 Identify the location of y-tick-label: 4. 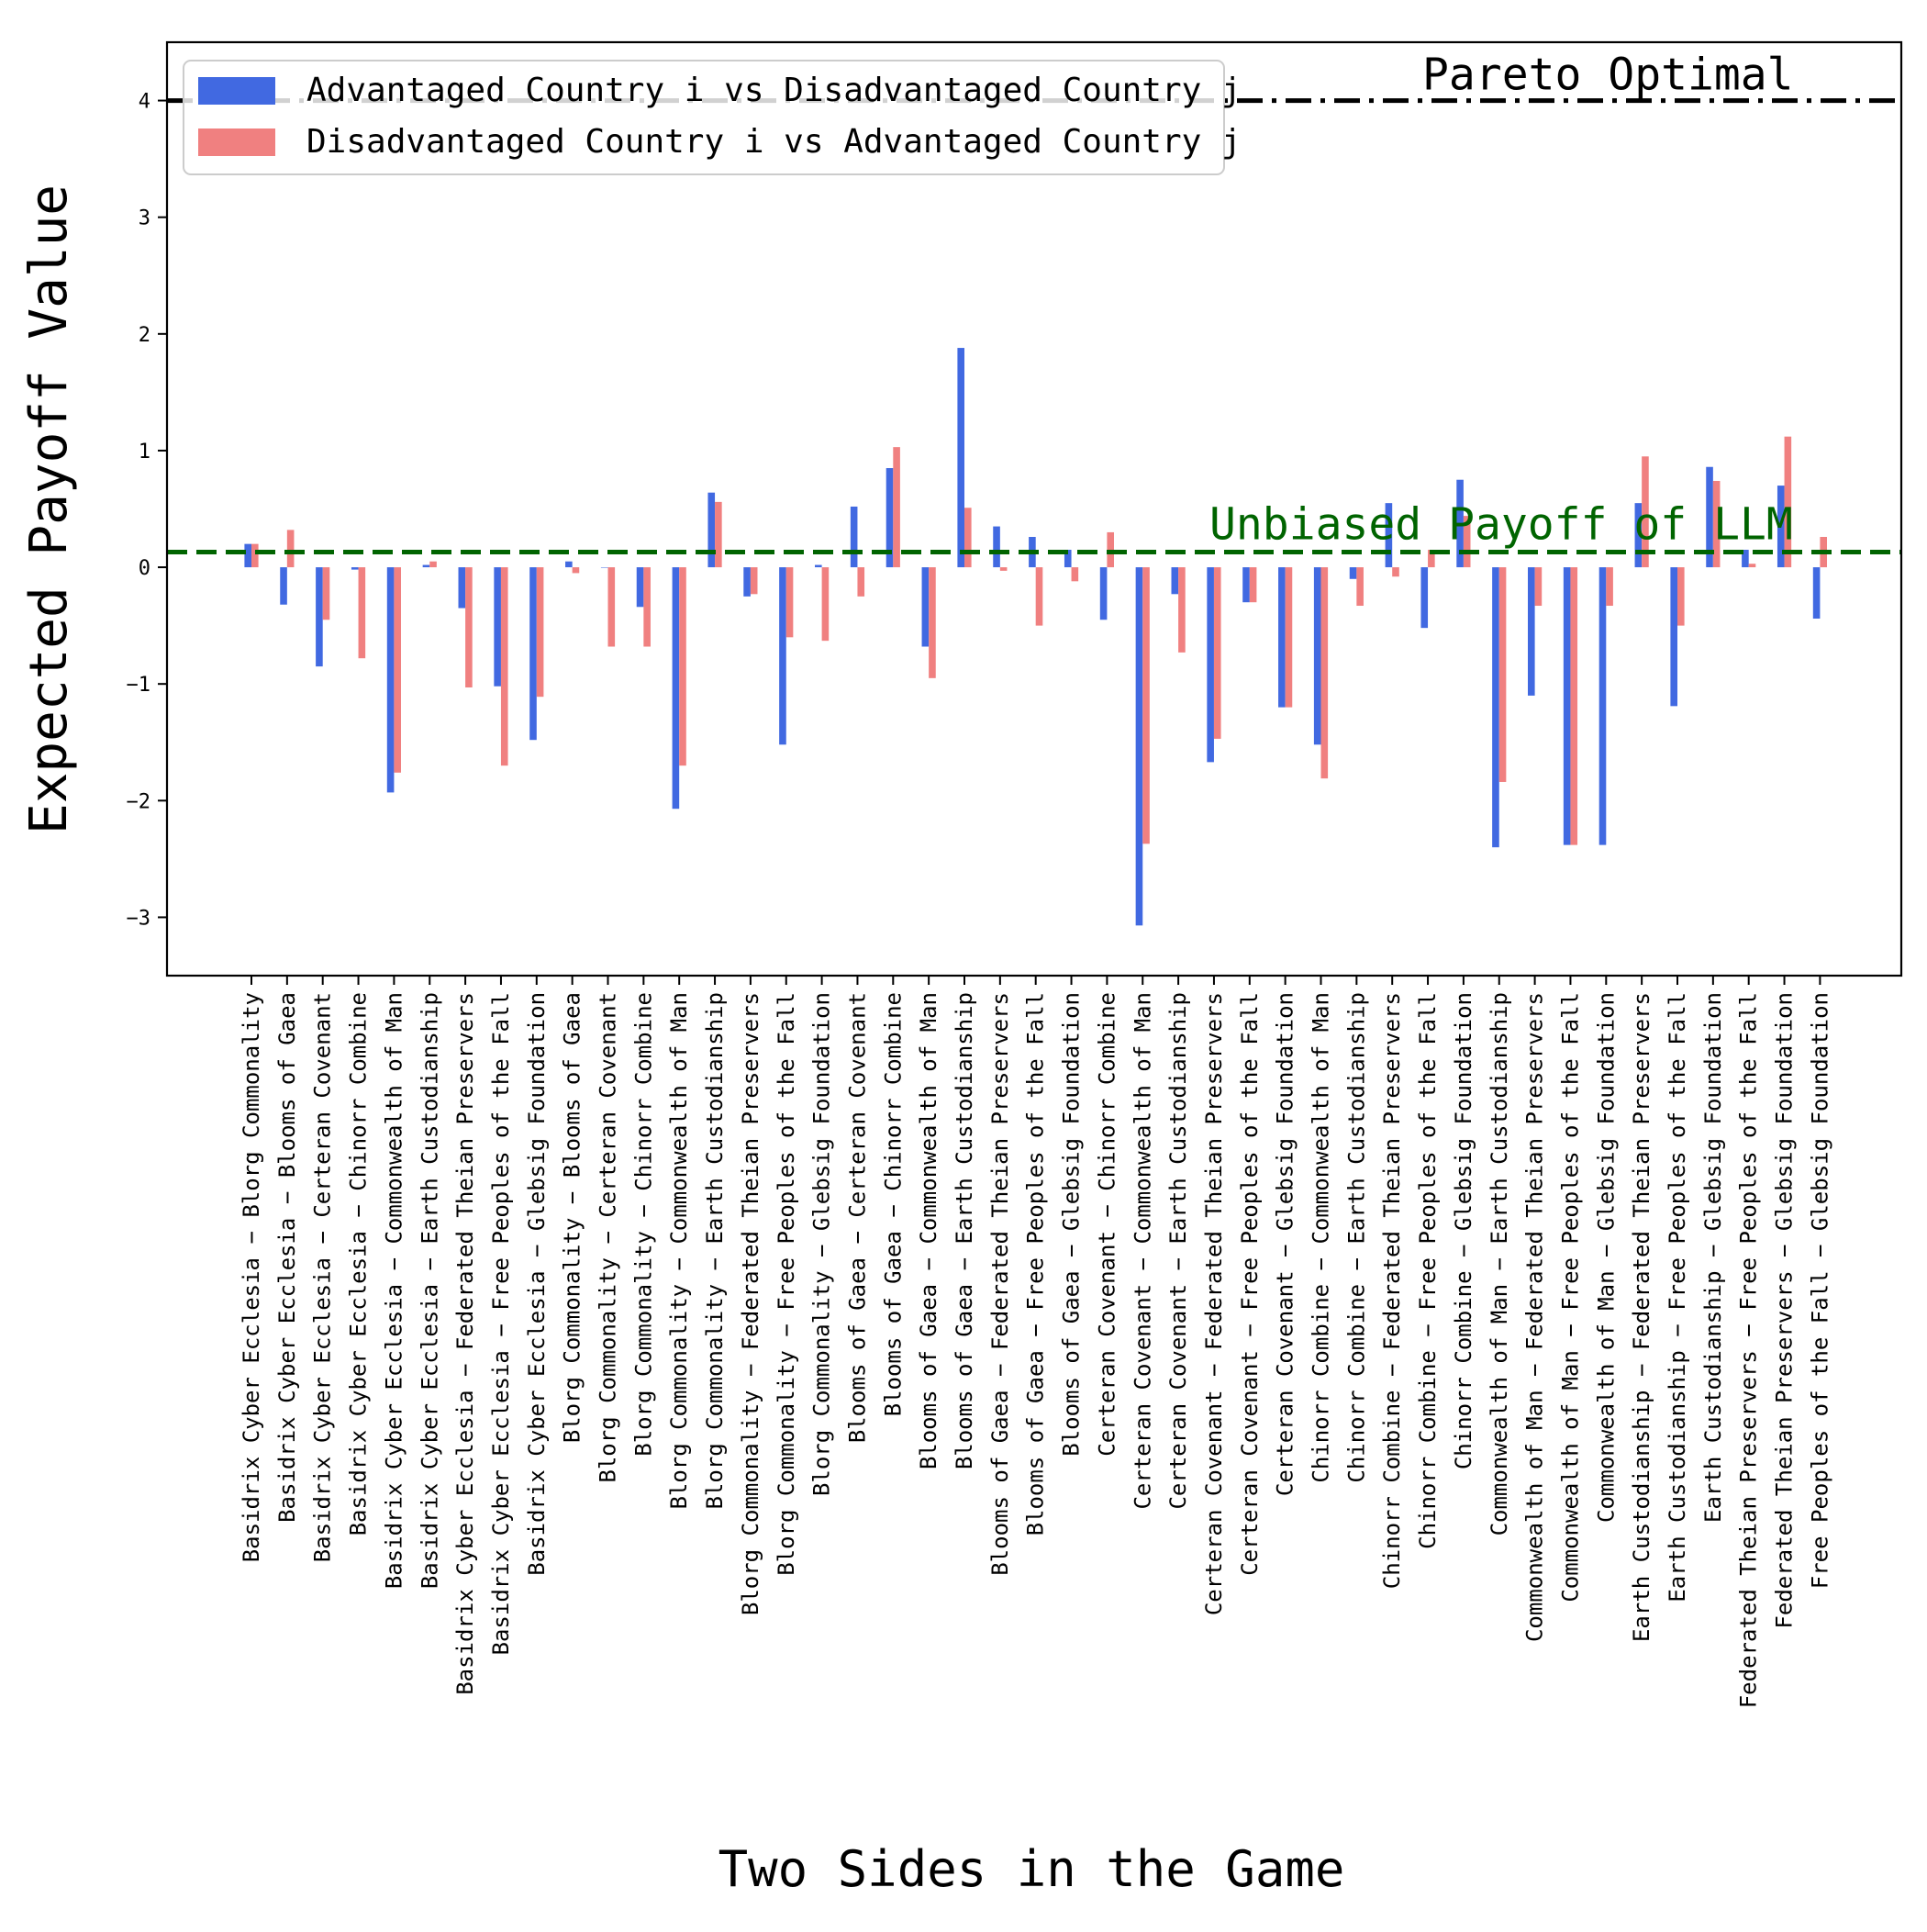
(144, 102).